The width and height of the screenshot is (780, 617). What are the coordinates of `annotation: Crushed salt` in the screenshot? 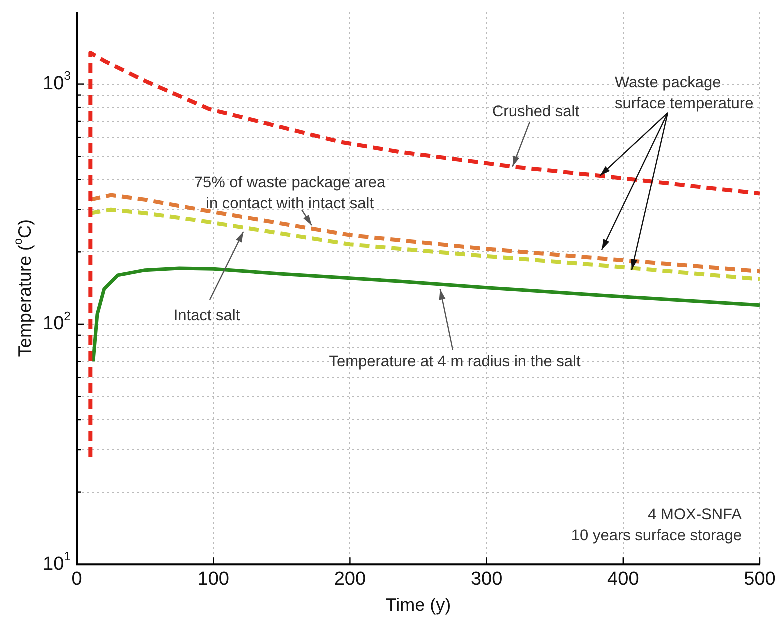 It's located at (536, 111).